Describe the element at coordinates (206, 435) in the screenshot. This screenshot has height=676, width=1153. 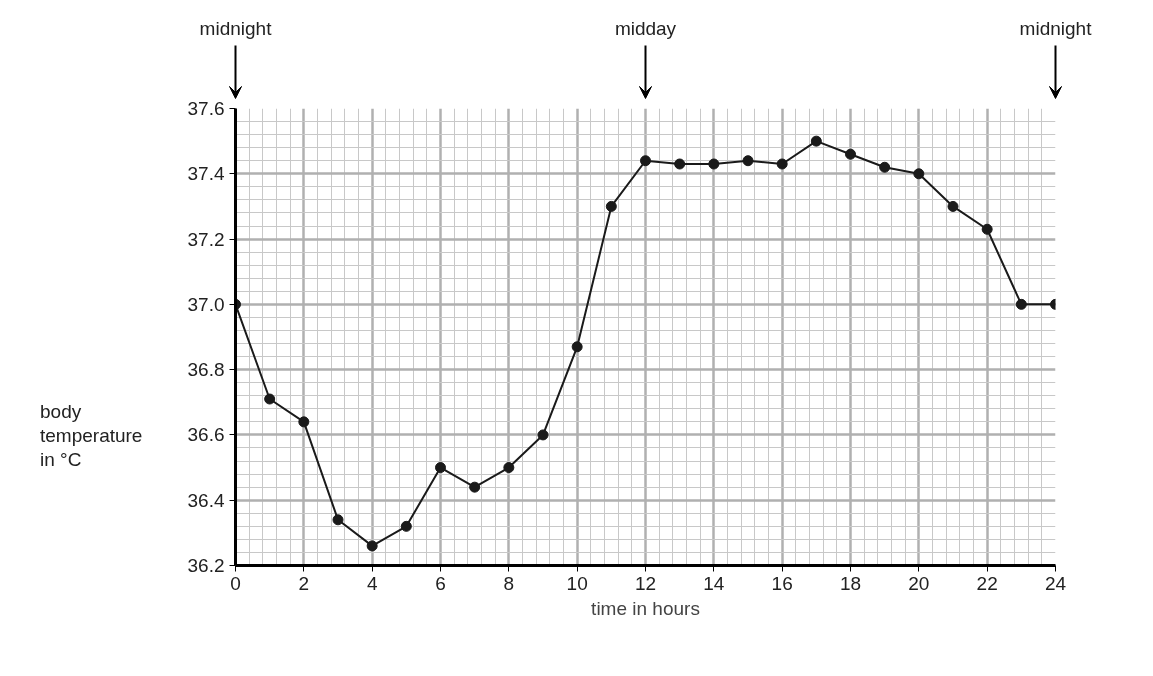
I see `y-tick-label: 36.6` at that location.